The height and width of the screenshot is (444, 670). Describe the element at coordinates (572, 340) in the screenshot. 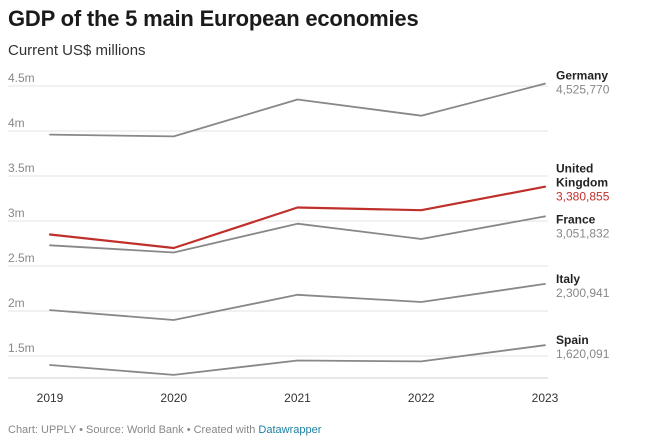

I see `series-name: Spain` at that location.